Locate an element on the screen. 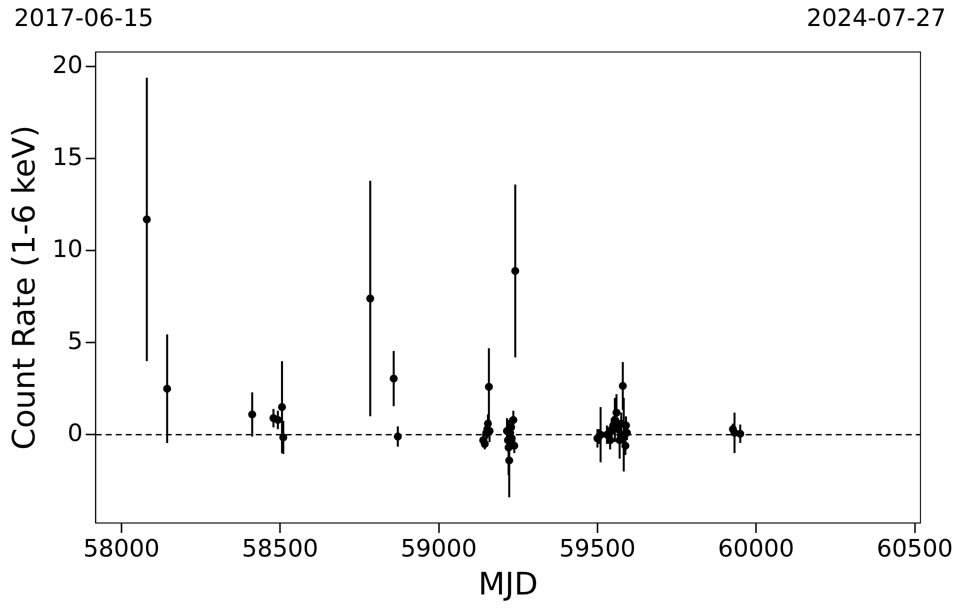  x-axis-title: MJD is located at coordinates (508, 584).